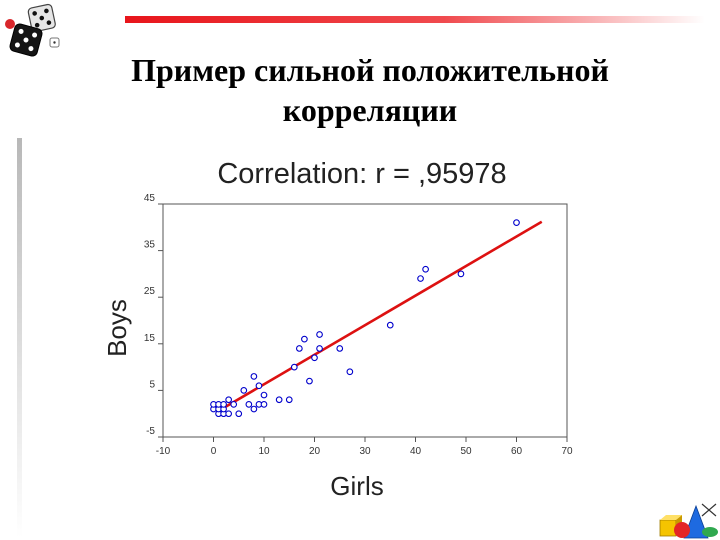 The image size is (720, 540). Describe the element at coordinates (688, 521) in the screenshot. I see `geometric-shapes-icon` at that location.